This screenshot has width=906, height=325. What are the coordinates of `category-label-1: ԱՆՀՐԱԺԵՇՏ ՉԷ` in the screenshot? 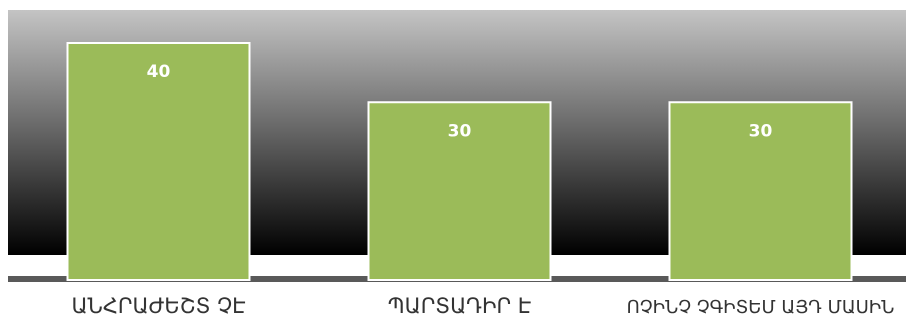 It's located at (158, 306).